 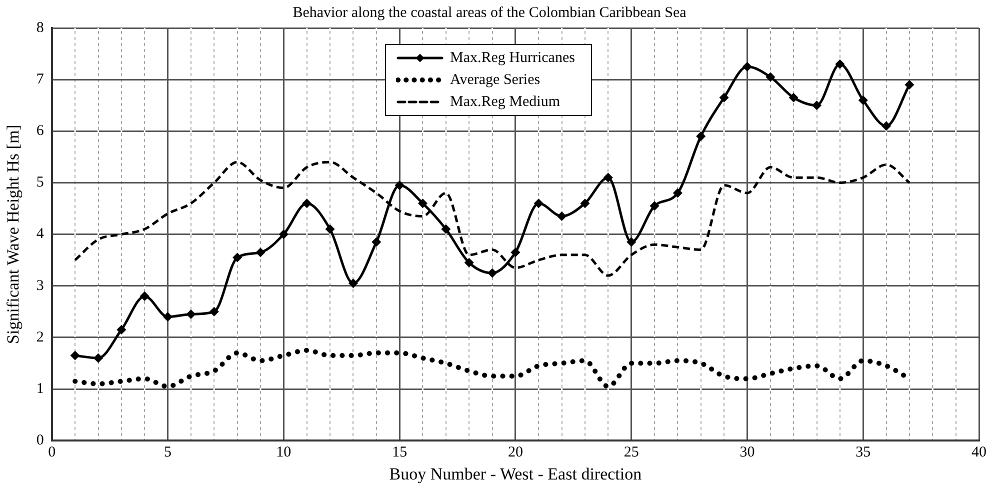 What do you see at coordinates (40, 337) in the screenshot?
I see `y-tick-label: 2` at bounding box center [40, 337].